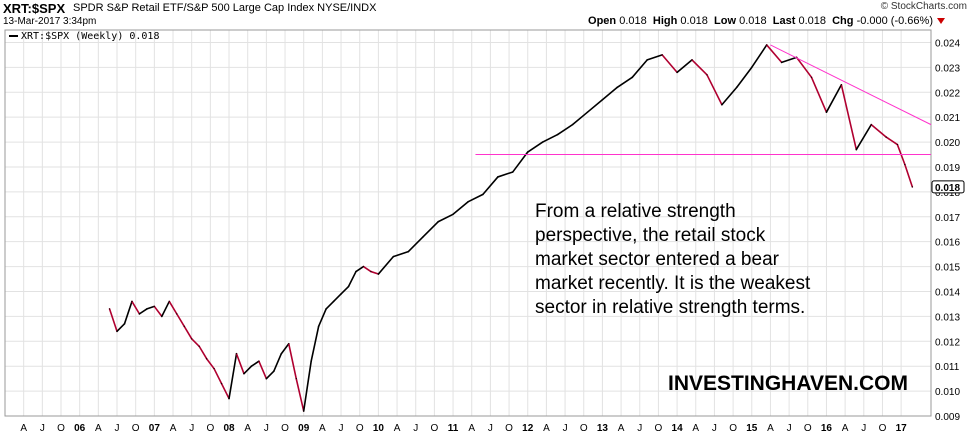  I want to click on x-tick-label: 12, so click(528, 428).